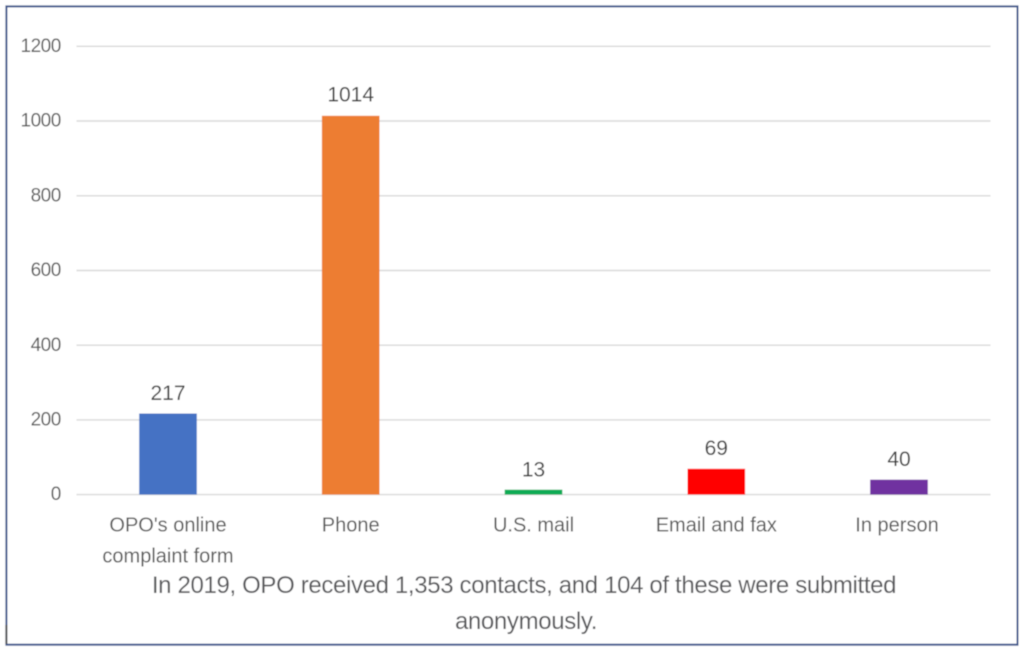  Describe the element at coordinates (56, 494) in the screenshot. I see `svg-text: 0` at that location.